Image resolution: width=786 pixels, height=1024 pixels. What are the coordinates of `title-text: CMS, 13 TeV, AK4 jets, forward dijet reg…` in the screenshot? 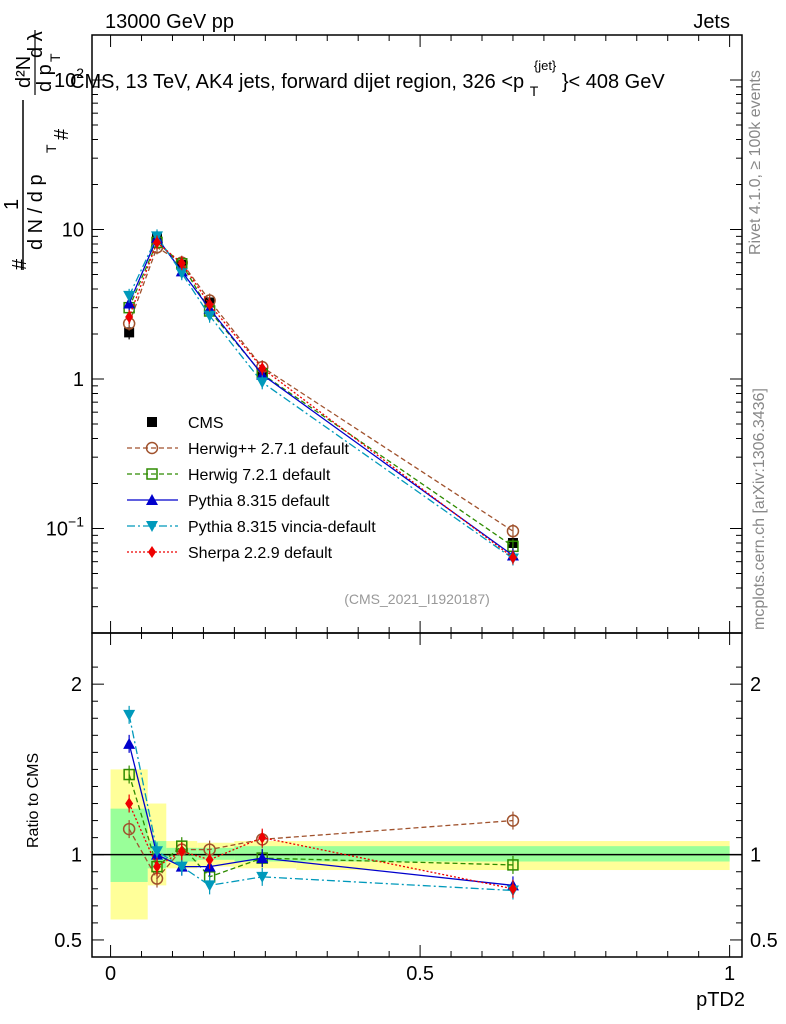 It's located at (297, 82).